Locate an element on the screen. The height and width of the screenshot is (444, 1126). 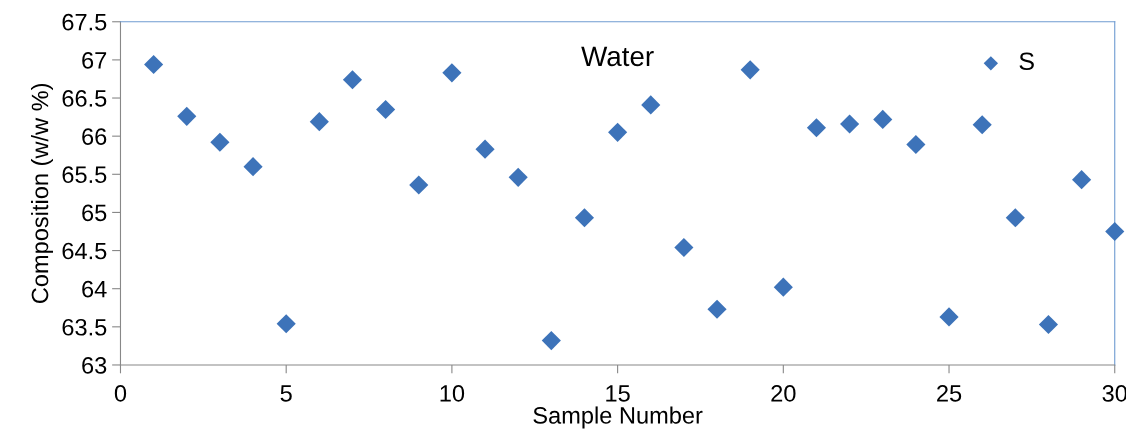
x-tick-label: 0 is located at coordinates (120, 393).